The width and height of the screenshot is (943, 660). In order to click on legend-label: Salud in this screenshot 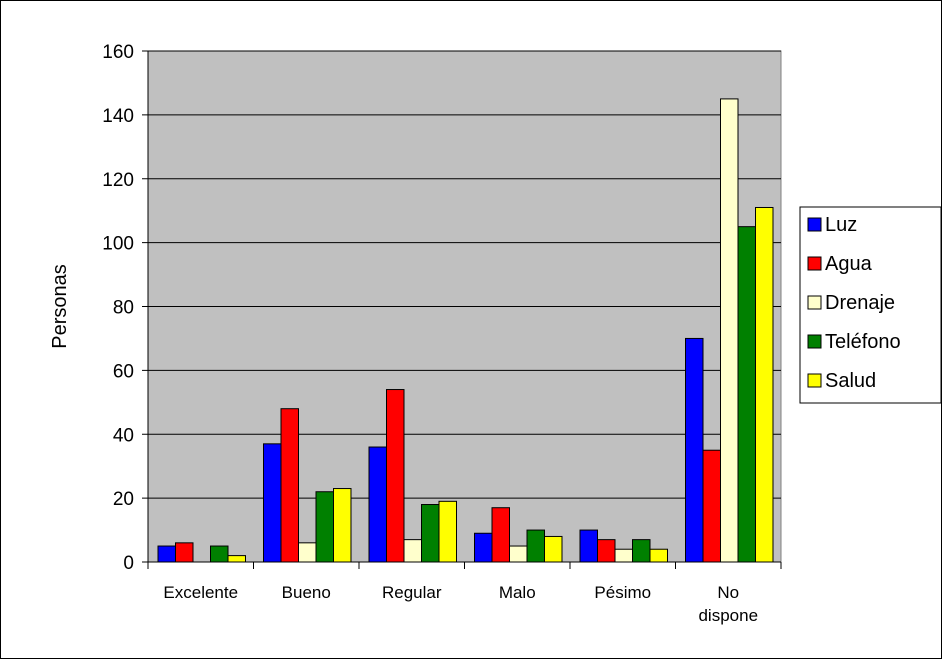, I will do `click(850, 381)`.